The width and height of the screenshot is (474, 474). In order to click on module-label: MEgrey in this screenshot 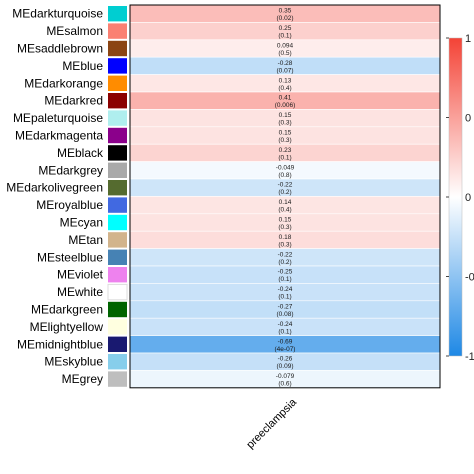, I will do `click(82, 379)`.